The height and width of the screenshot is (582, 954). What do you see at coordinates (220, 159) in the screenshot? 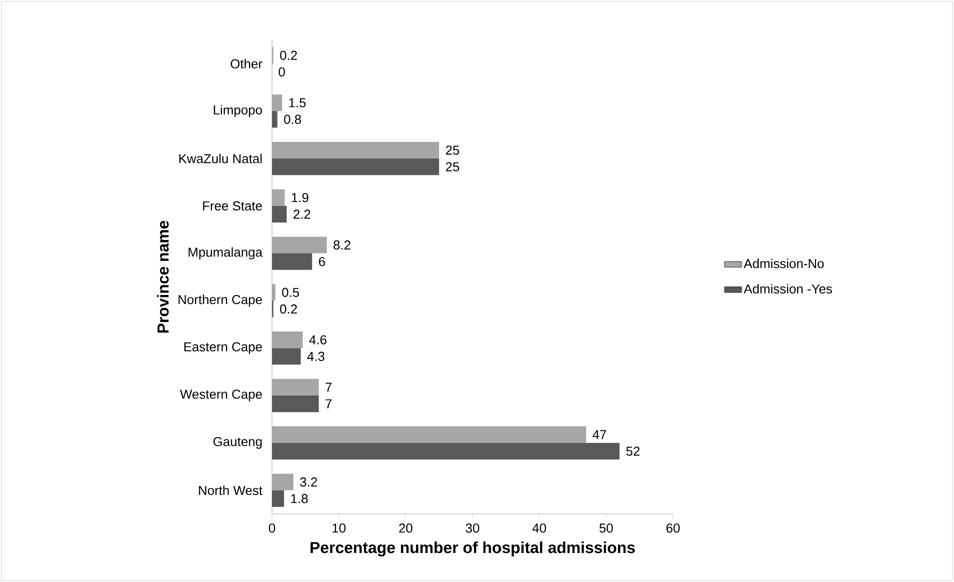
I see `y-tick-label: KwaZulu Natal` at bounding box center [220, 159].